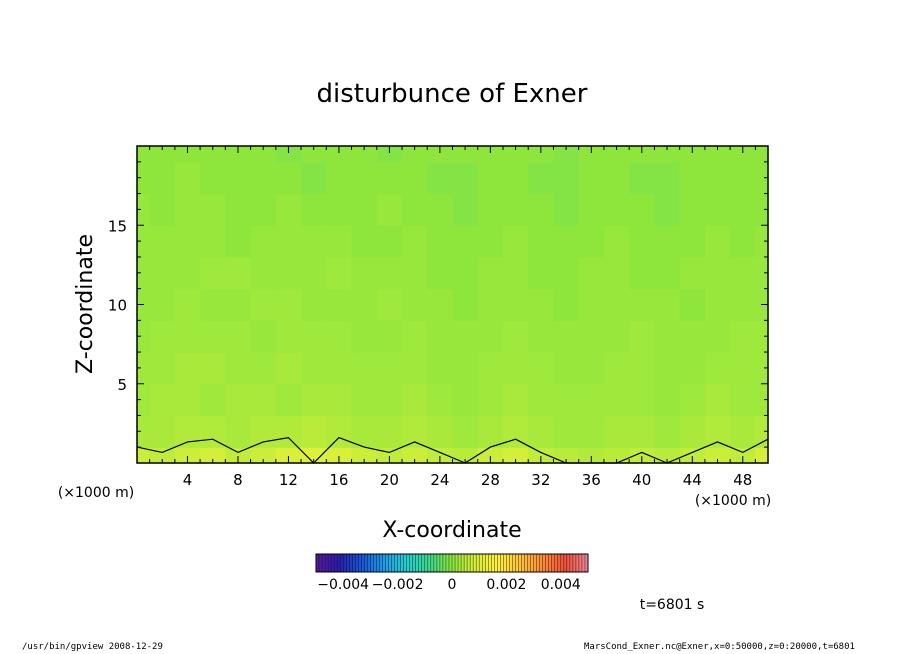  Describe the element at coordinates (188, 480) in the screenshot. I see `x-tick-label: 4` at that location.